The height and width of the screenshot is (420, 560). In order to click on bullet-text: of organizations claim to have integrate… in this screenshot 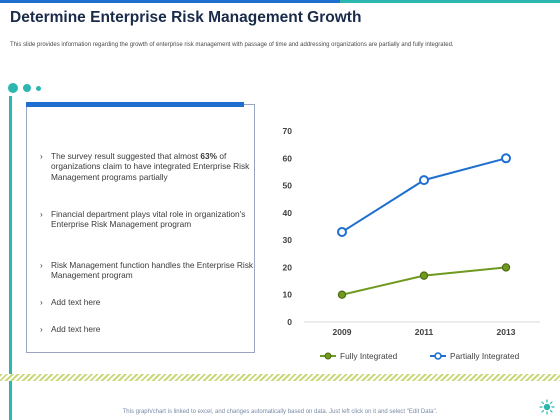, I will do `click(150, 166)`.